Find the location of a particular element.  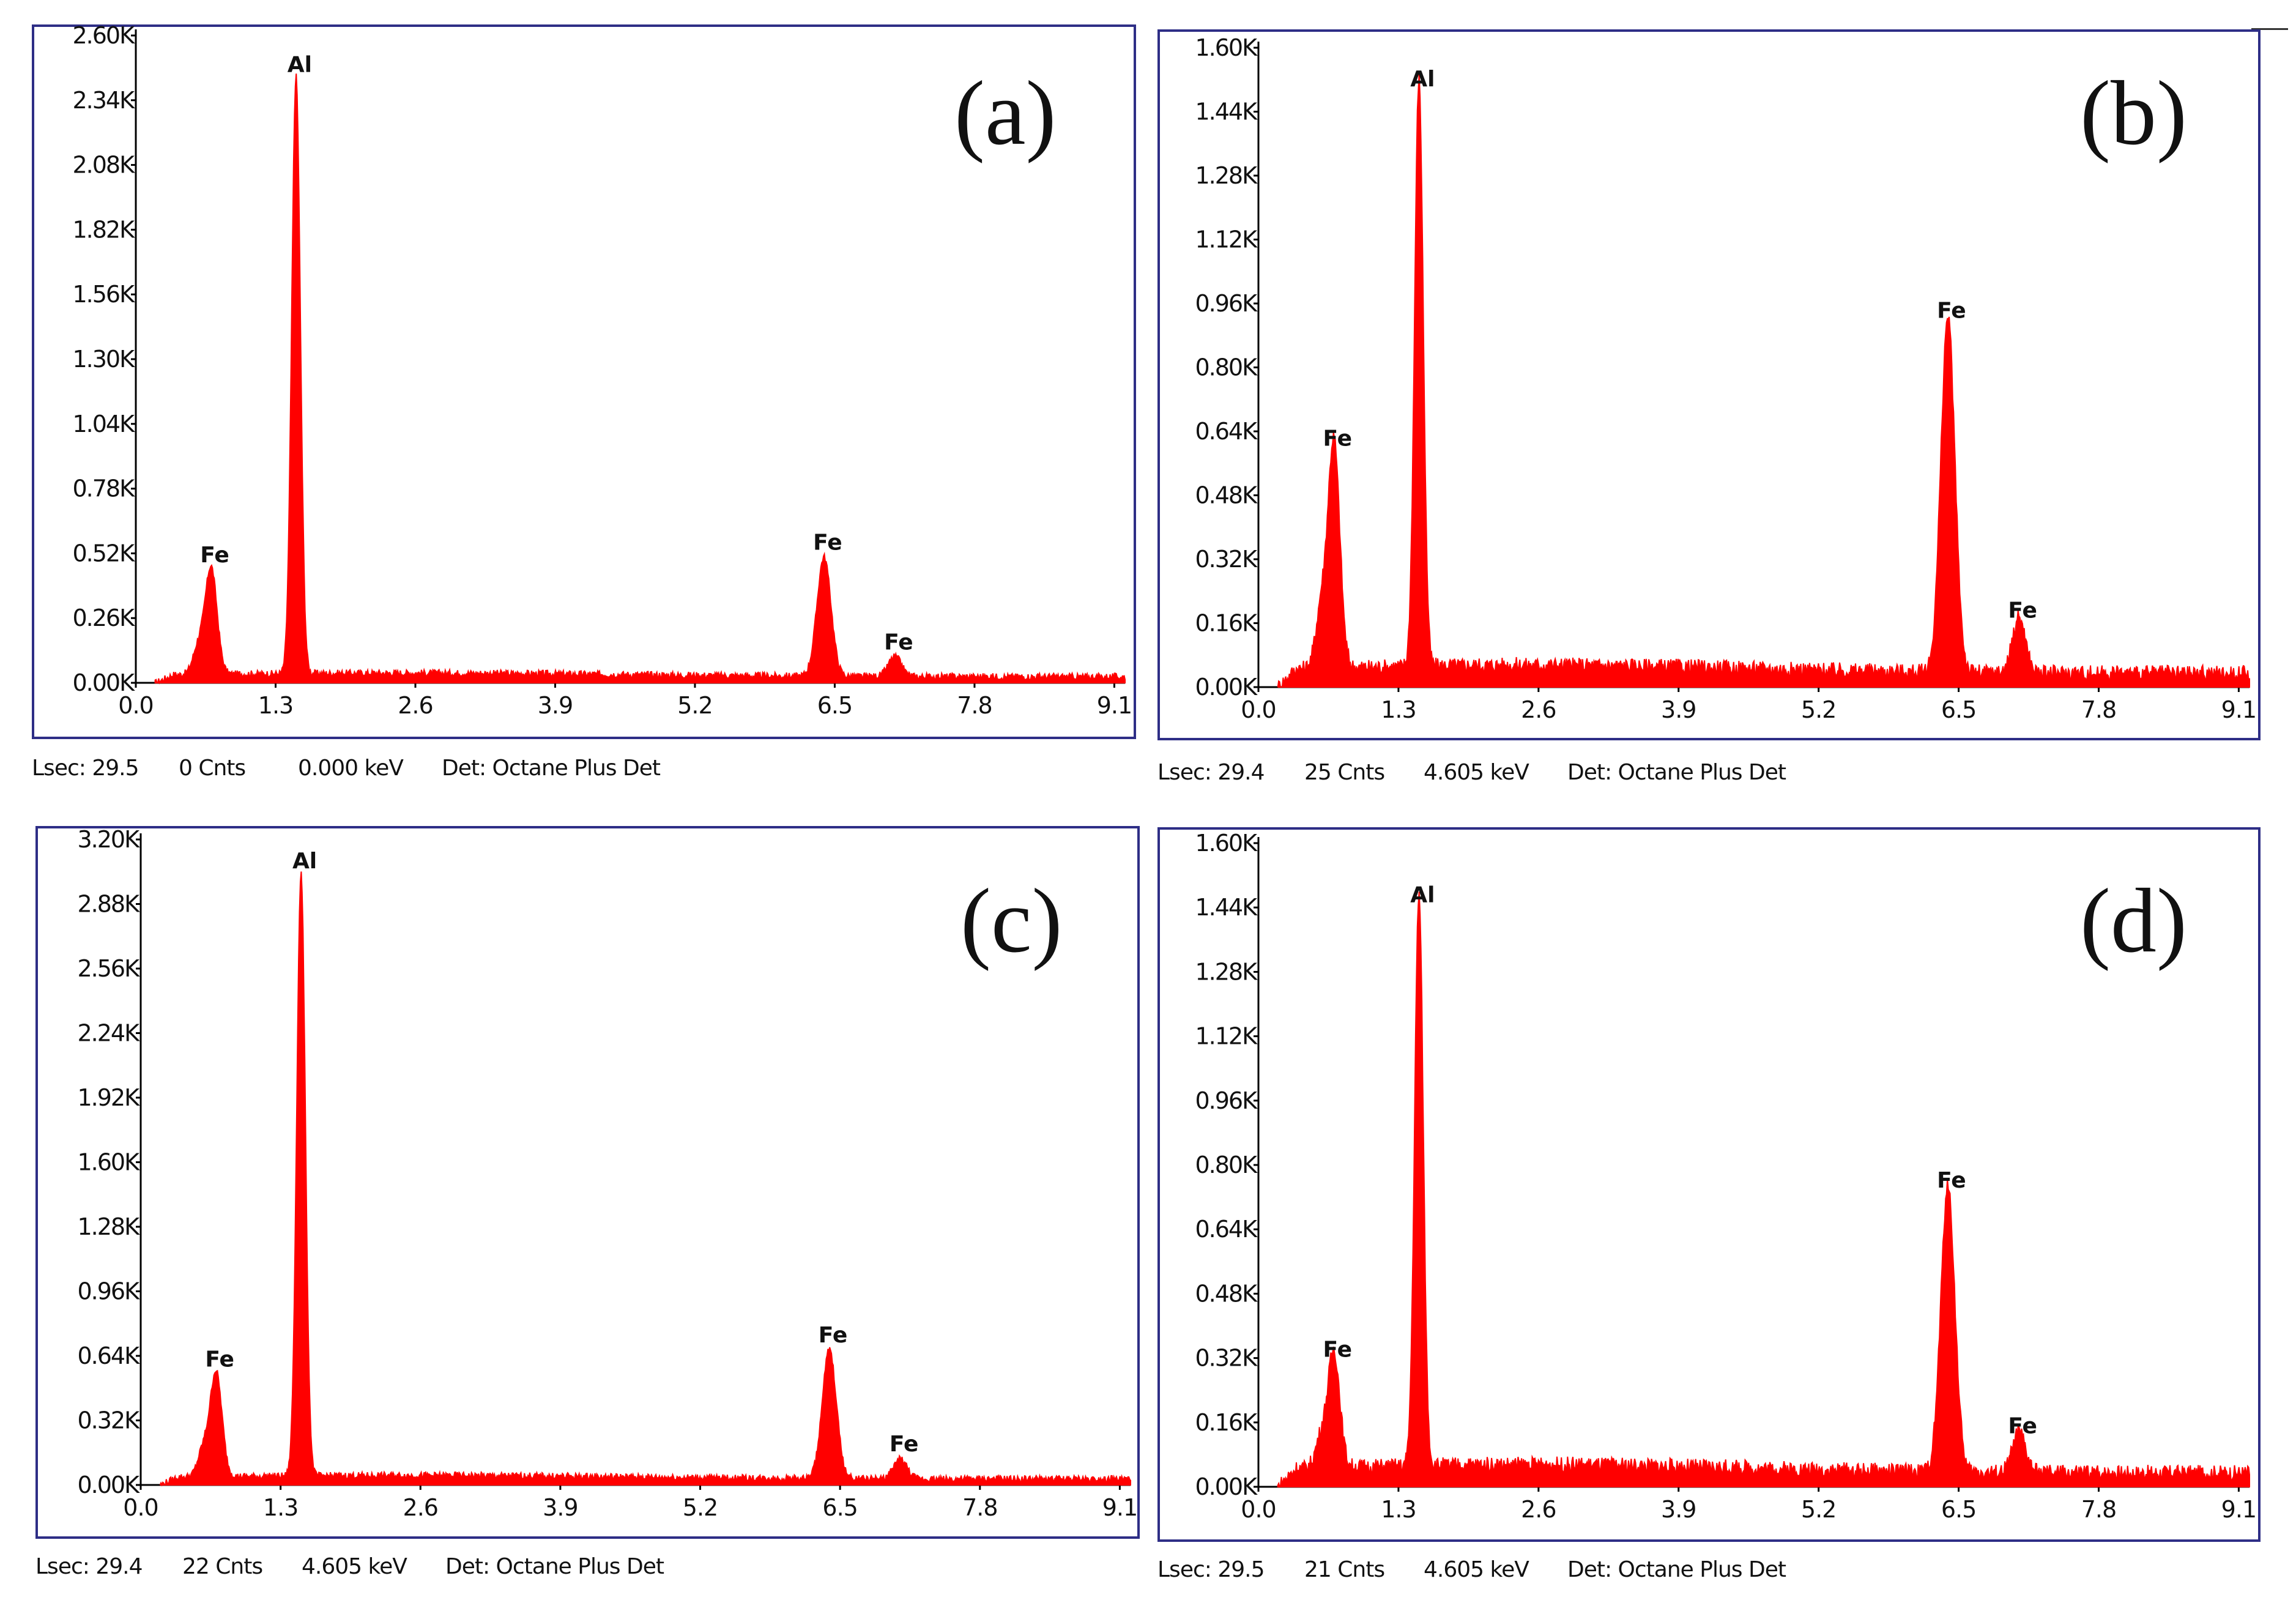

panel-label: (b) is located at coordinates (2133, 113).